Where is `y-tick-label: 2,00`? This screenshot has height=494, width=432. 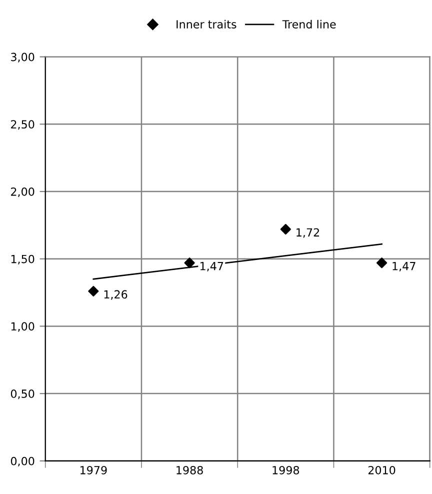 y-tick-label: 2,00 is located at coordinates (22, 192).